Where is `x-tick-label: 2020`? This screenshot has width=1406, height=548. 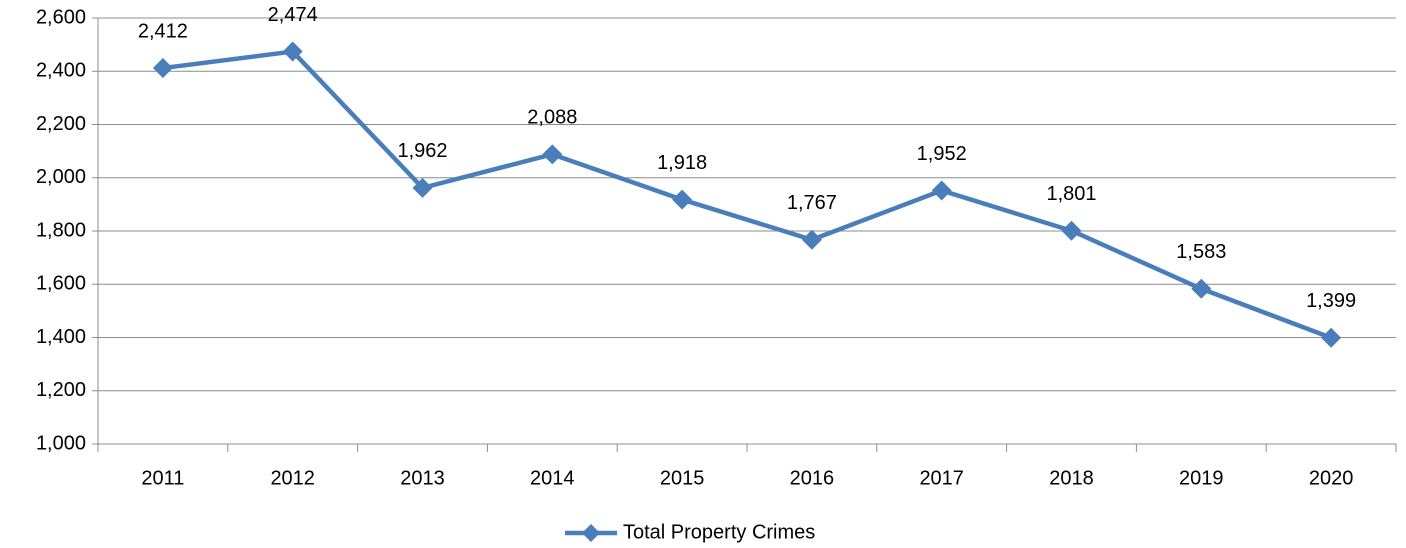 x-tick-label: 2020 is located at coordinates (1331, 478).